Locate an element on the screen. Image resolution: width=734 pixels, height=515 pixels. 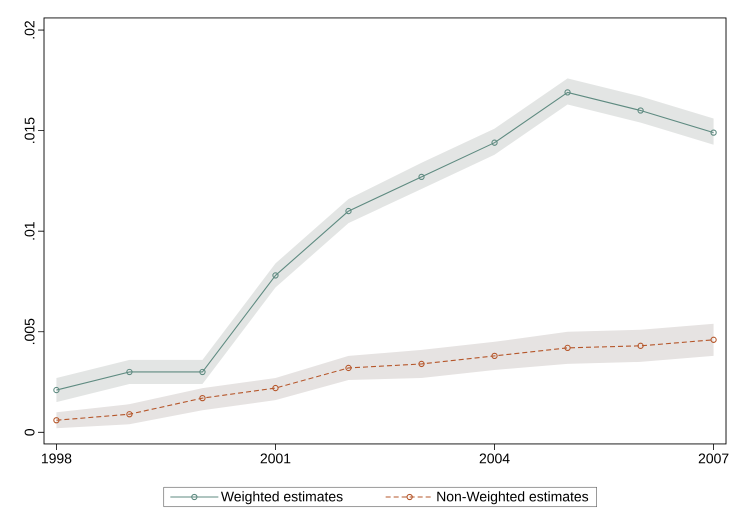
x-tick-label: 2001 is located at coordinates (275, 458).